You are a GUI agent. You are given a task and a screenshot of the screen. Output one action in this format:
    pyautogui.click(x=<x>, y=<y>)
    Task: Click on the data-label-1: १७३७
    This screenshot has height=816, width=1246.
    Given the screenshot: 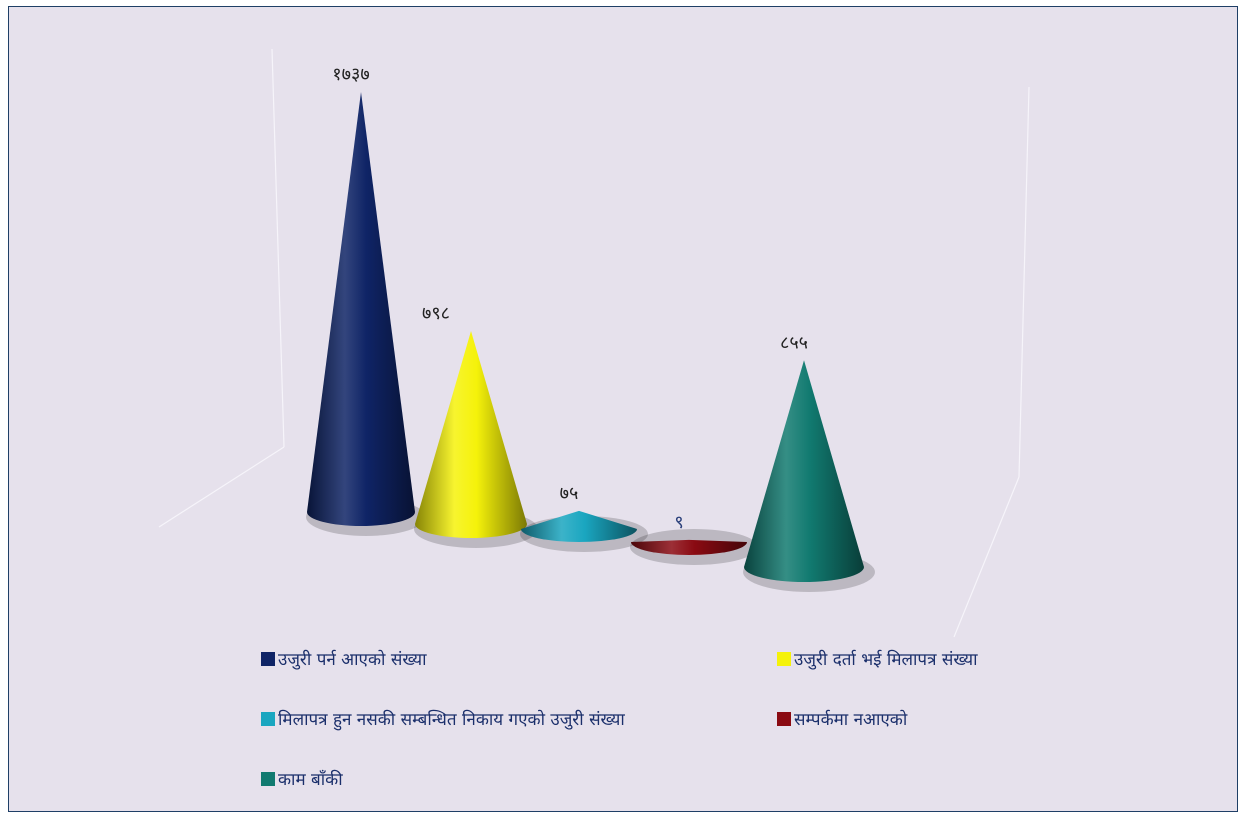 What is the action you would take?
    pyautogui.click(x=350, y=74)
    